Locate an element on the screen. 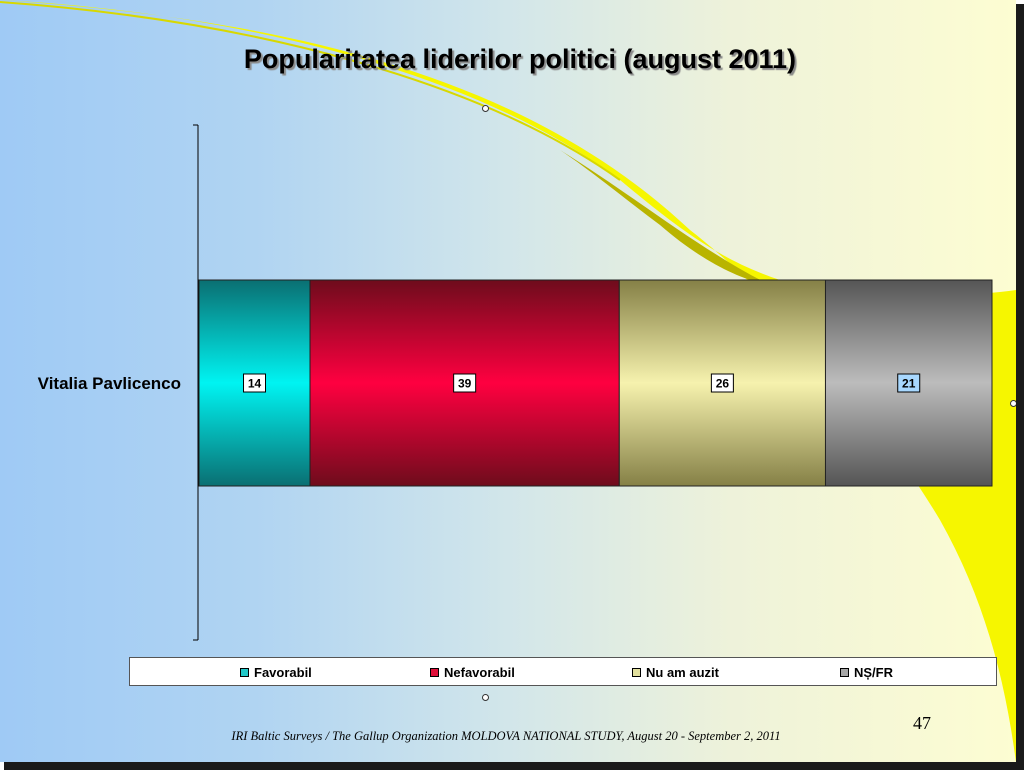 This screenshot has height=770, width=1024. legend-label: Favorabil is located at coordinates (283, 672).